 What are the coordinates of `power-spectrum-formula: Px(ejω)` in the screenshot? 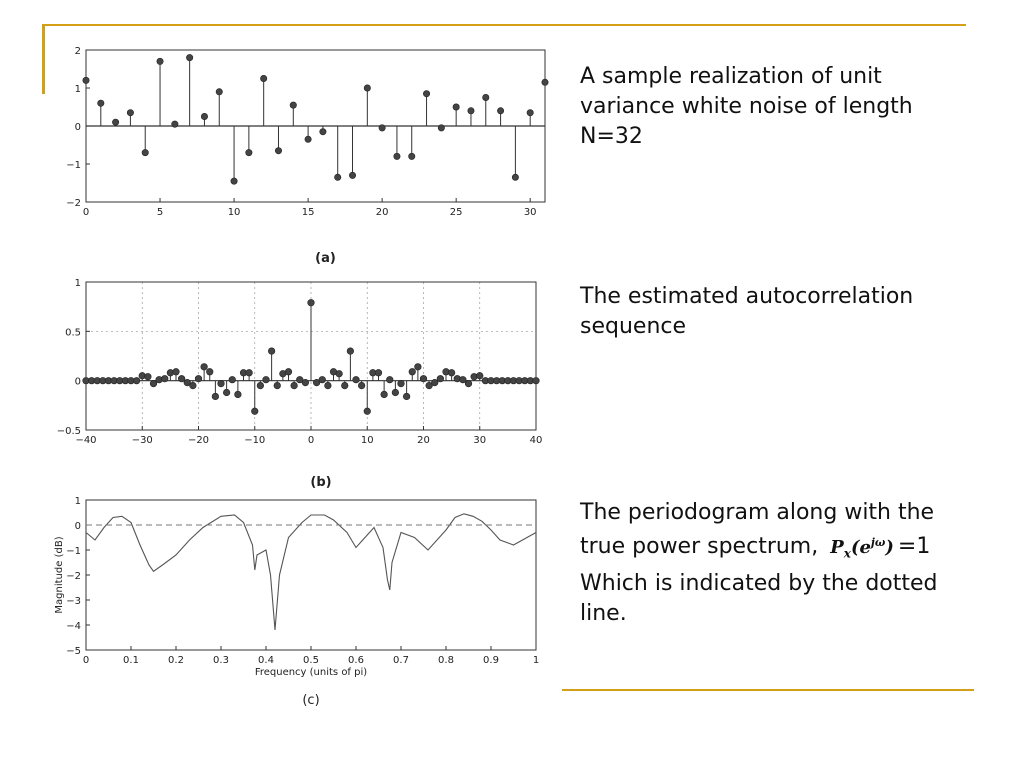 It's located at (862, 548).